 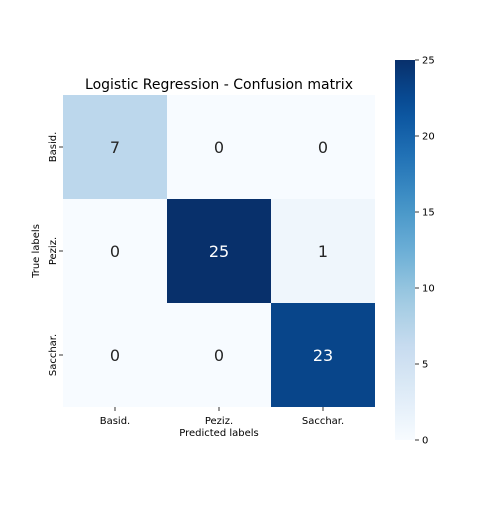 I want to click on cell-value-label: 1, so click(x=323, y=251).